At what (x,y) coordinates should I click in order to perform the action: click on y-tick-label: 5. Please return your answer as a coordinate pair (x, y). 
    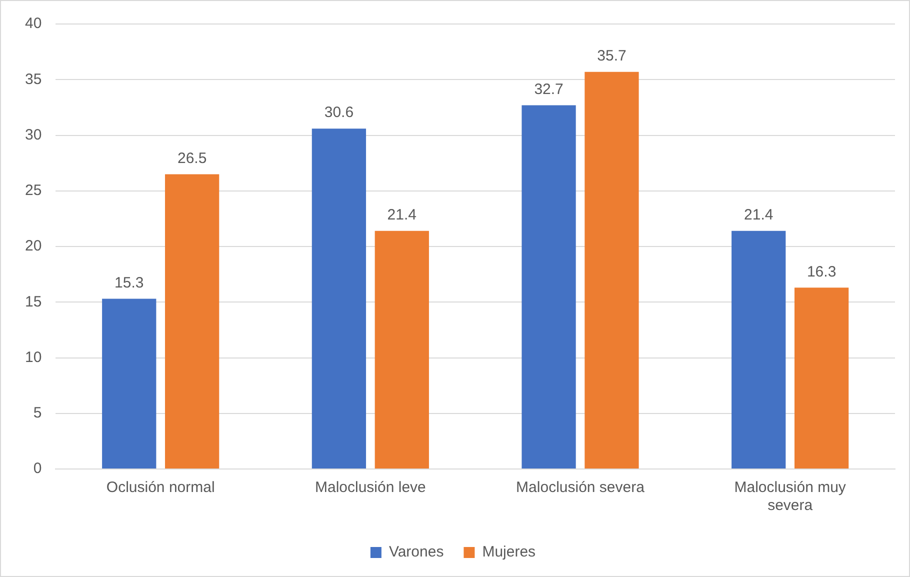
    Looking at the image, I should click on (37, 413).